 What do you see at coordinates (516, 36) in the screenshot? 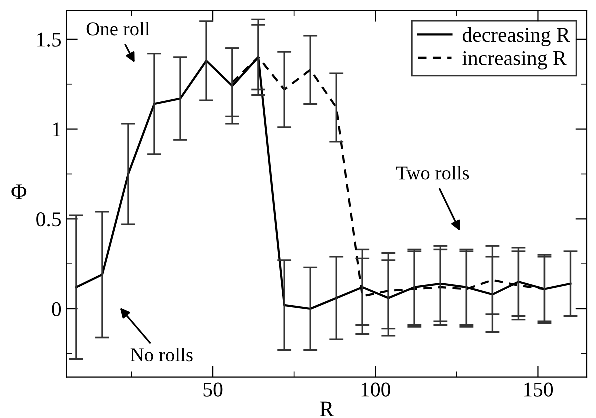
I see `legend-label: decreasing R` at bounding box center [516, 36].